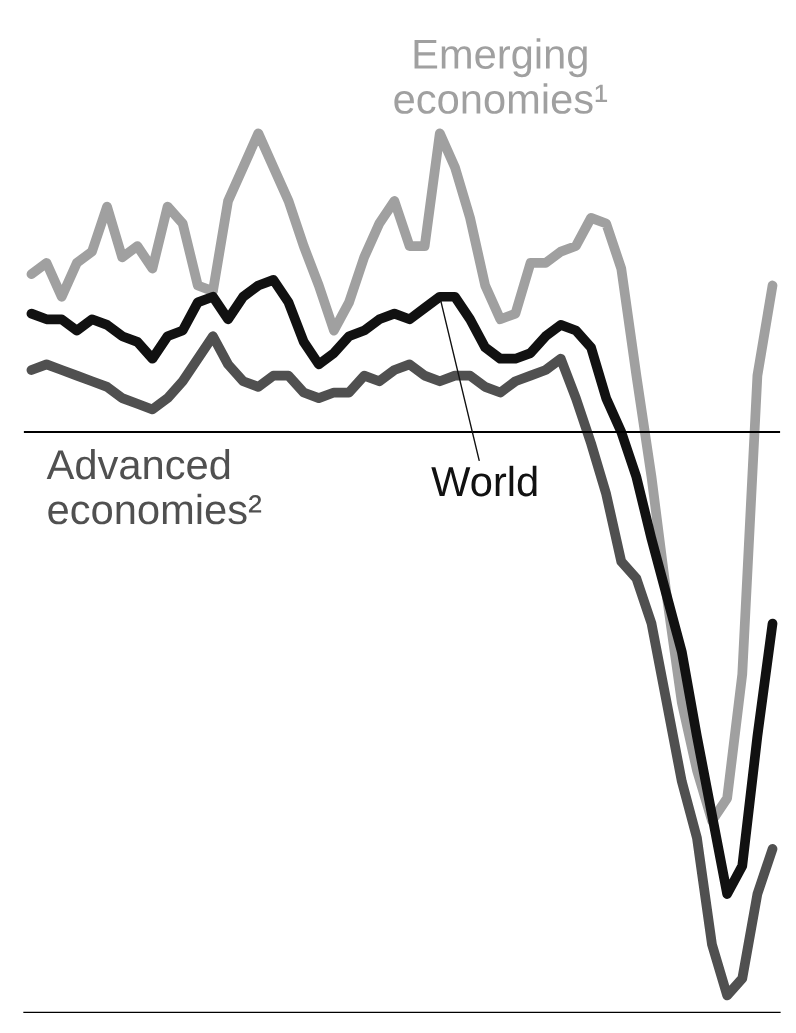 The height and width of the screenshot is (1033, 796). What do you see at coordinates (154, 486) in the screenshot?
I see `series-label: Advanced economies²` at bounding box center [154, 486].